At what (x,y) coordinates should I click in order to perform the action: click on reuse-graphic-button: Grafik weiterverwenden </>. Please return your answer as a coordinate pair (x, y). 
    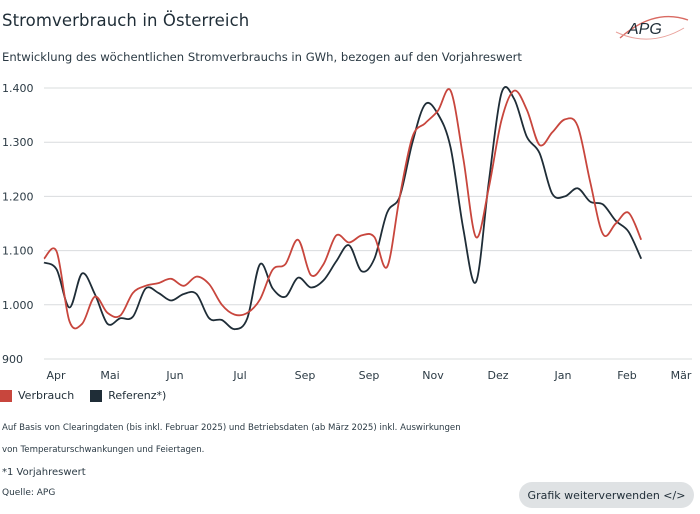
    Looking at the image, I should click on (606, 495).